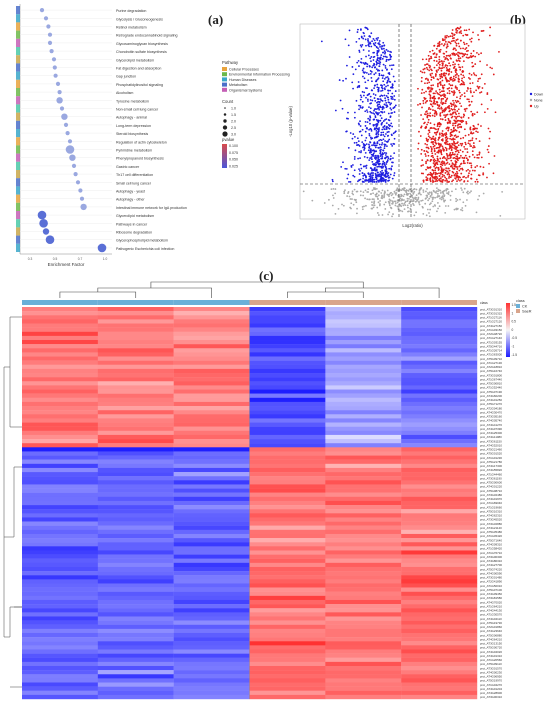 Image resolution: width=550 pixels, height=704 pixels. Describe the element at coordinates (55, 259) in the screenshot. I see `a-x-tick: 0.5` at that location.